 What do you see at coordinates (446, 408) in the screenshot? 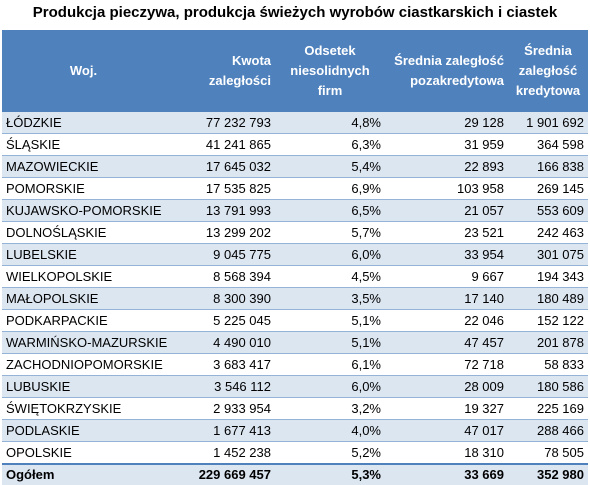
I see `noncredit-cell: 19 327` at bounding box center [446, 408].